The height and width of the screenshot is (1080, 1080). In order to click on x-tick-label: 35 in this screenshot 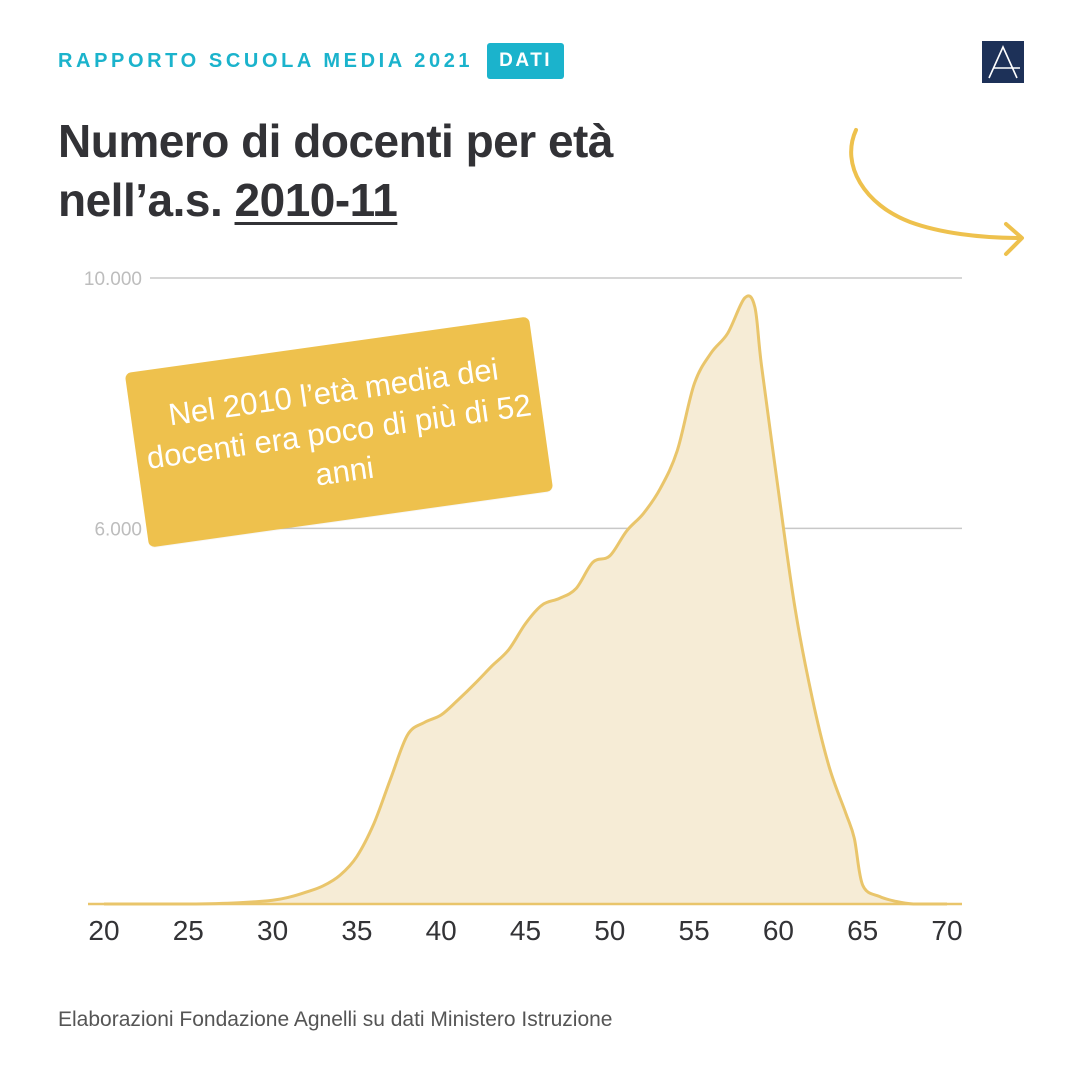, I will do `click(356, 930)`.